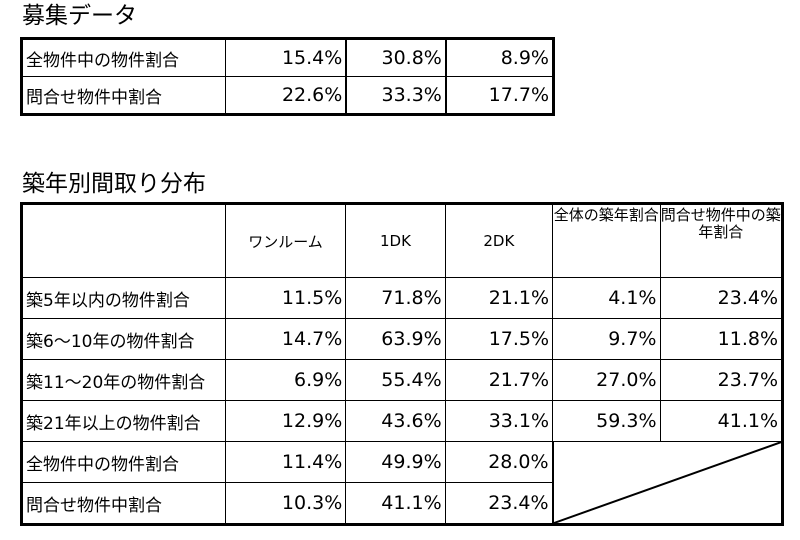 The width and height of the screenshot is (800, 540). What do you see at coordinates (396, 57) in the screenshot?
I see `table-cell: 30.8%` at bounding box center [396, 57].